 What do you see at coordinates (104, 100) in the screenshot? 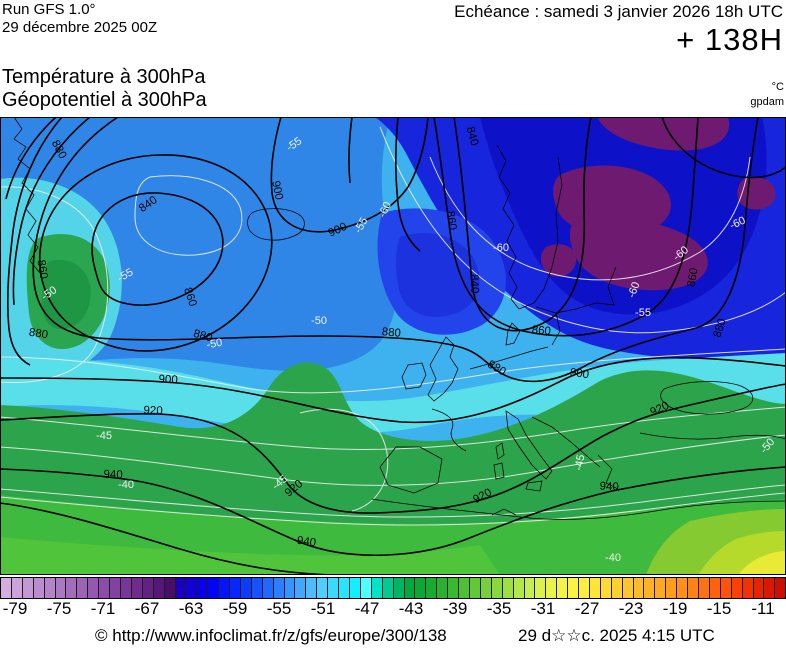
I see `parameter-line-geopotential: Géopotentiel à 300hPa` at bounding box center [104, 100].